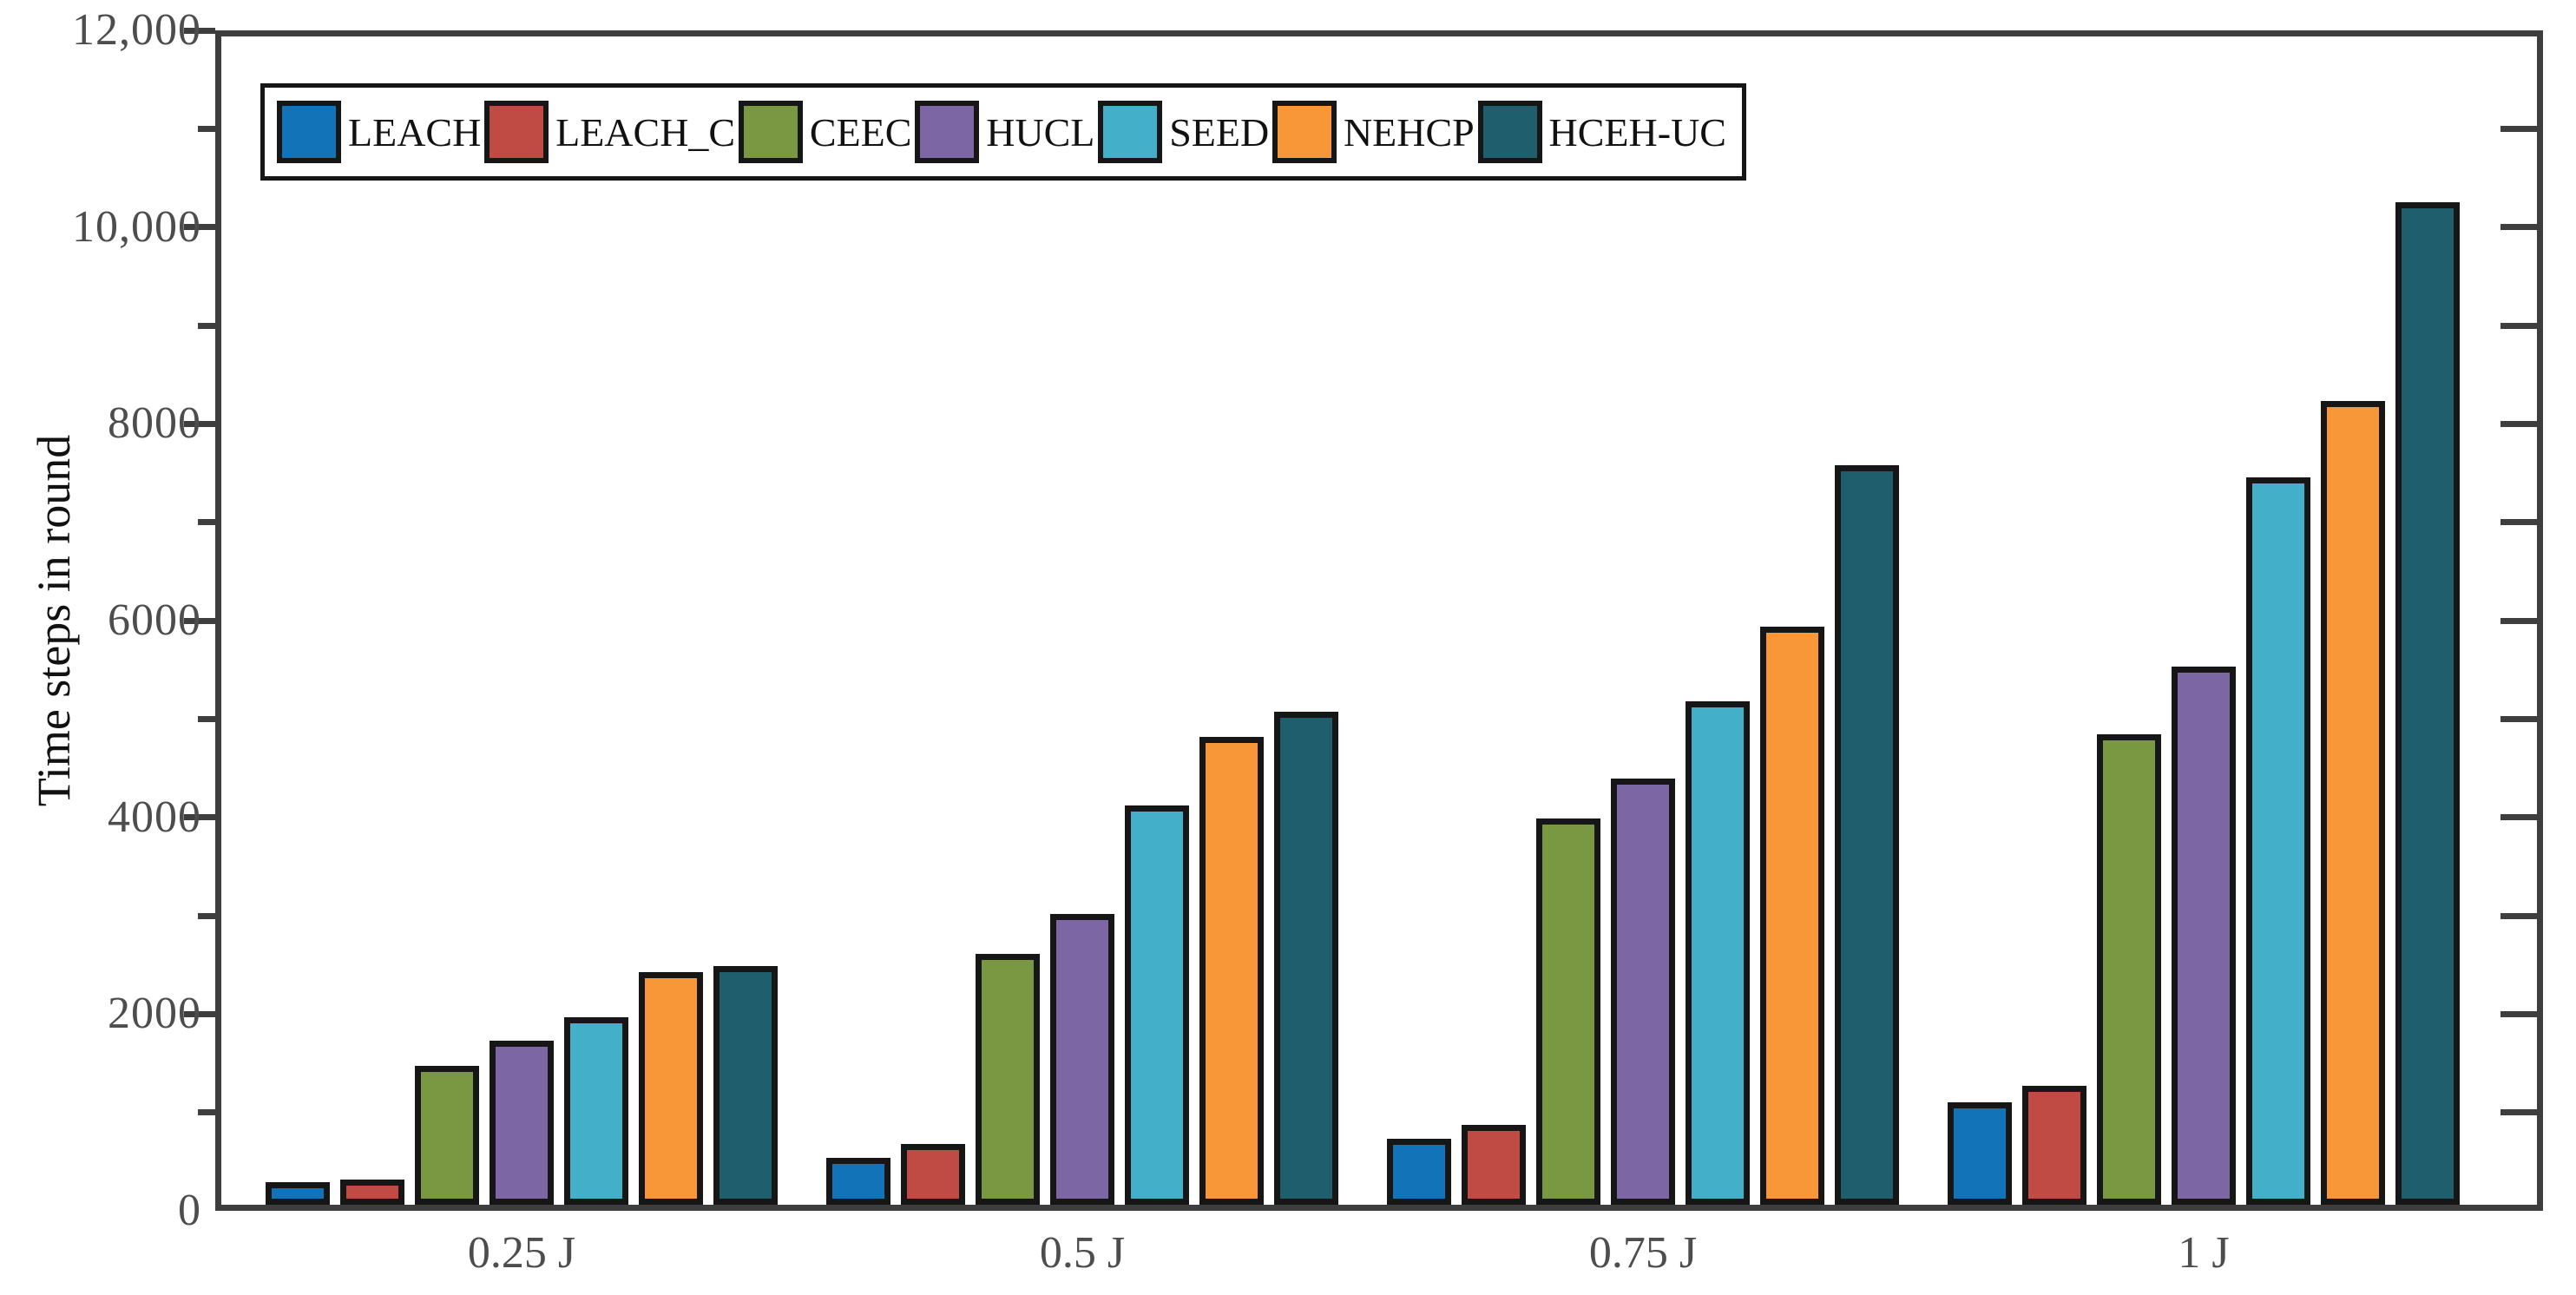  I want to click on bar-CEEC-0.75 J, so click(1568, 1011).